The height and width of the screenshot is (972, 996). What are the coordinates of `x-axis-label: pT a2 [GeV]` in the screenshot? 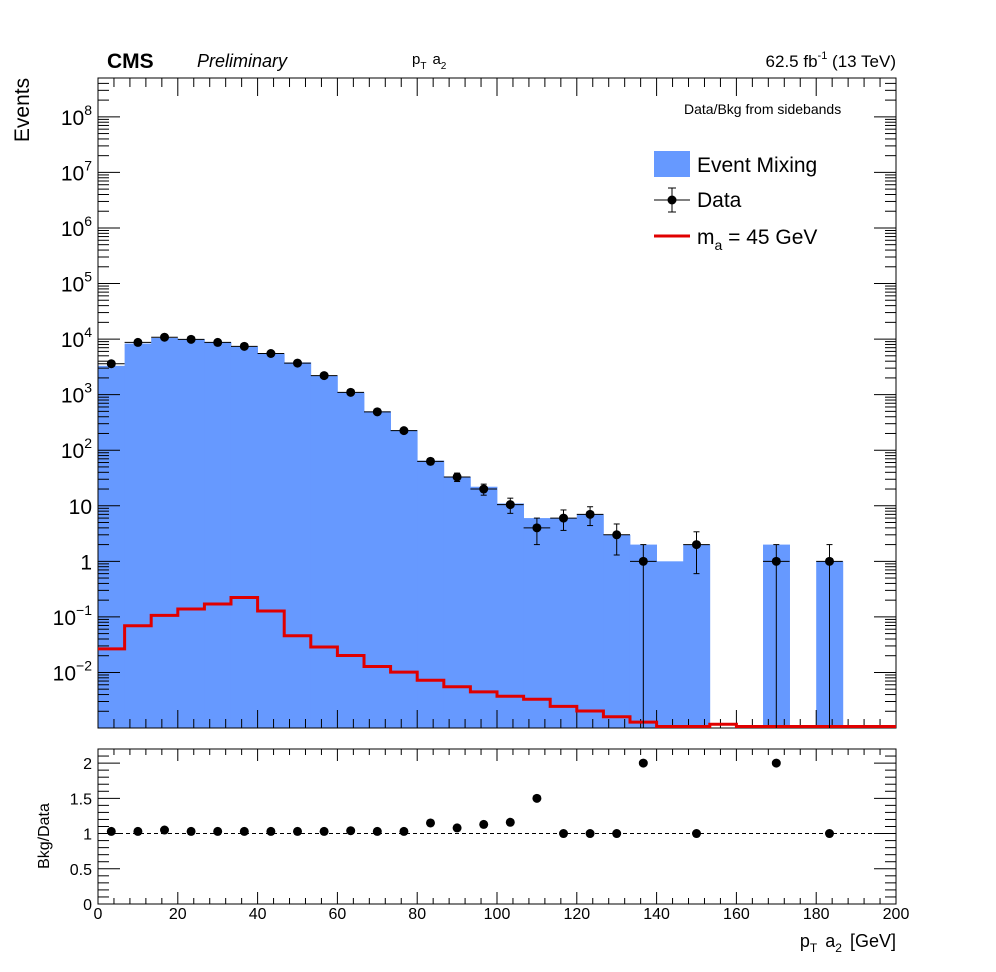 It's located at (848, 943).